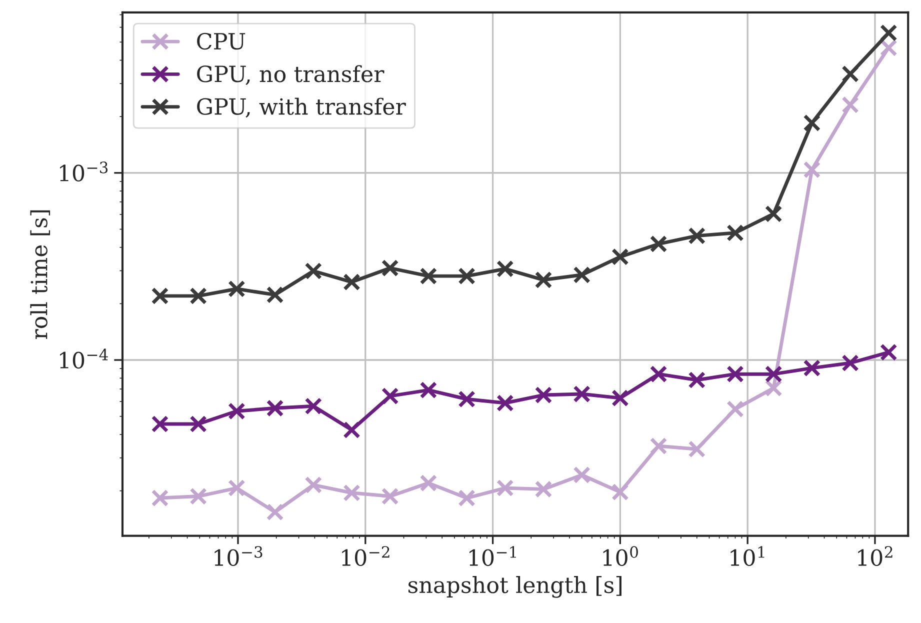  I want to click on x-axis-title: snapshot length [s], so click(515, 587).